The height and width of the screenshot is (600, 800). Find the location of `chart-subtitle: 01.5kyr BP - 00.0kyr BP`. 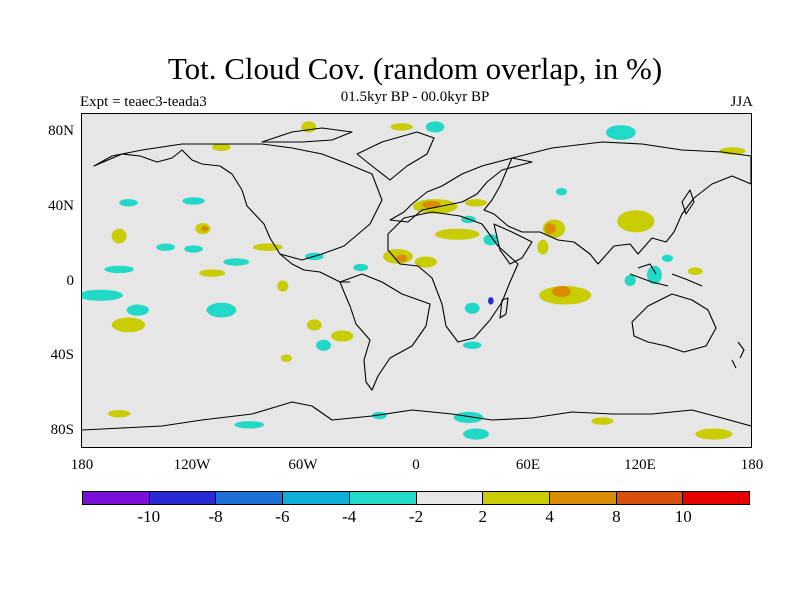

chart-subtitle: 01.5kyr BP - 00.0kyr BP is located at coordinates (415, 97).